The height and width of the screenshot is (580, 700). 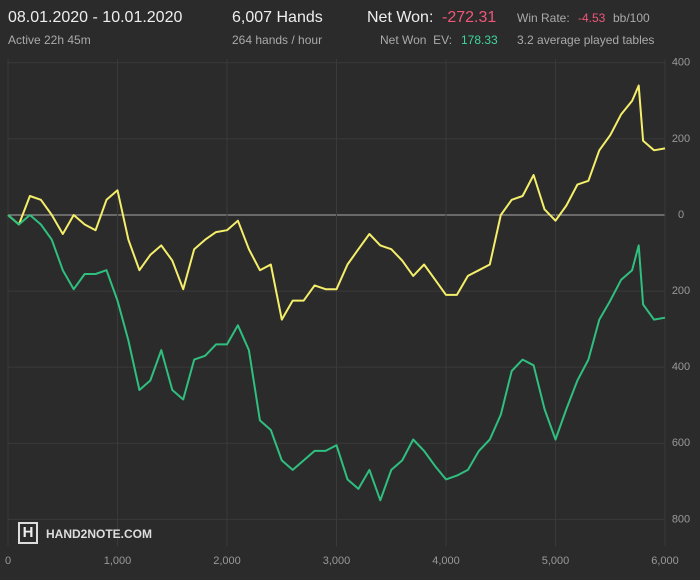 I want to click on net-won-value: -272.31, so click(x=469, y=17).